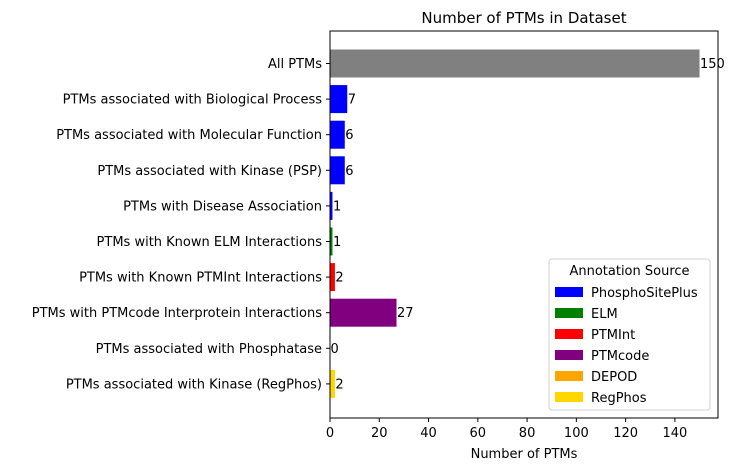 This screenshot has width=735, height=470. Describe the element at coordinates (527, 433) in the screenshot. I see `x-tick-label: 80` at that location.